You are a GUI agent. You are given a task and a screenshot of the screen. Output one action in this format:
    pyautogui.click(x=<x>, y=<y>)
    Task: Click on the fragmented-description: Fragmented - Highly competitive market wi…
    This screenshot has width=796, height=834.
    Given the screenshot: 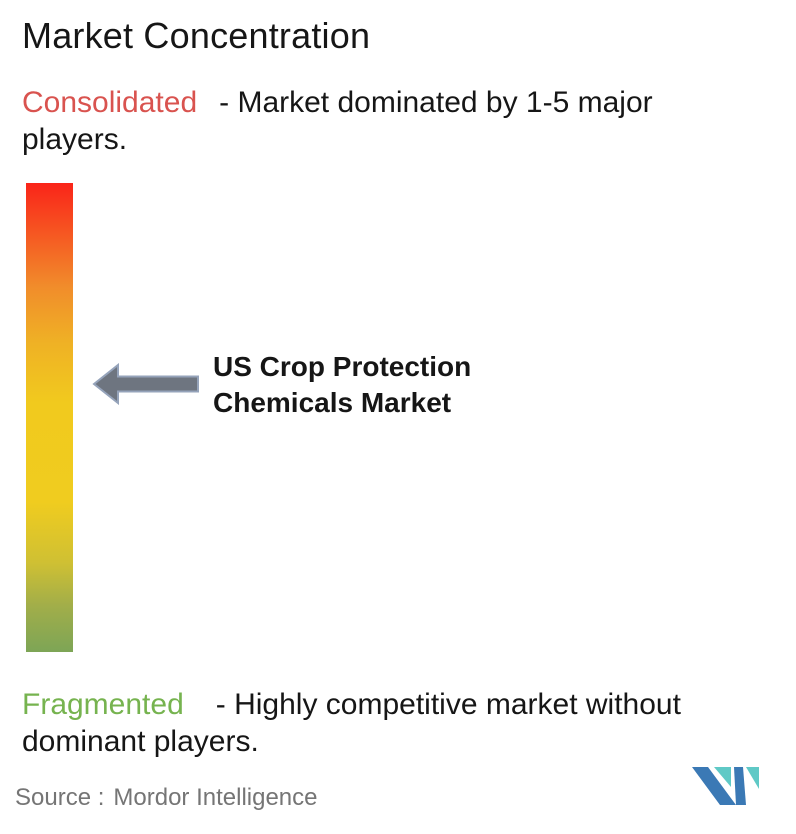 What is the action you would take?
    pyautogui.click(x=351, y=723)
    